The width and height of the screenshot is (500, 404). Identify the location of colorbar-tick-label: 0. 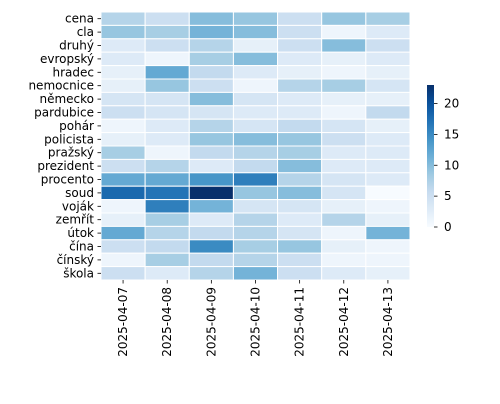
(448, 227).